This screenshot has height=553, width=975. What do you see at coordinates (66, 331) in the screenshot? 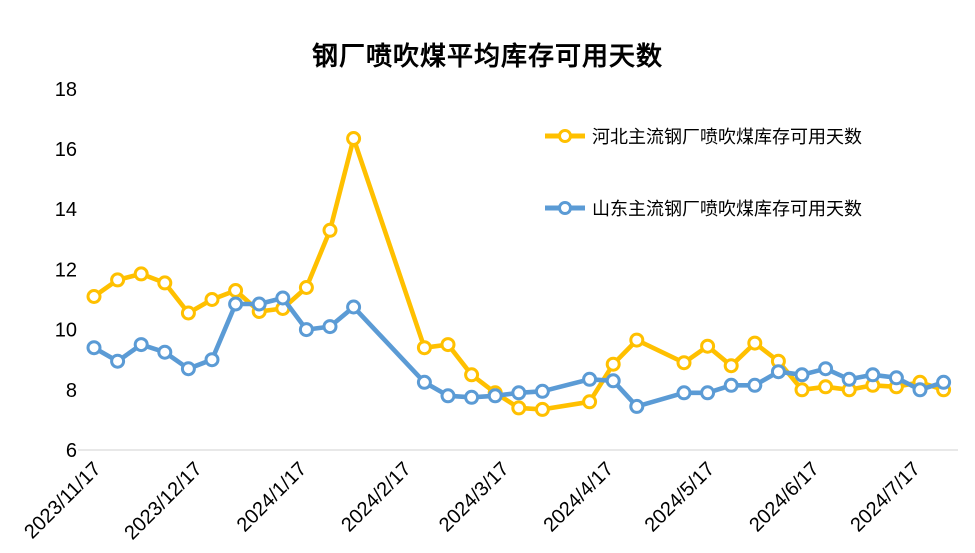
I see `y-axis-label: 10` at bounding box center [66, 331].